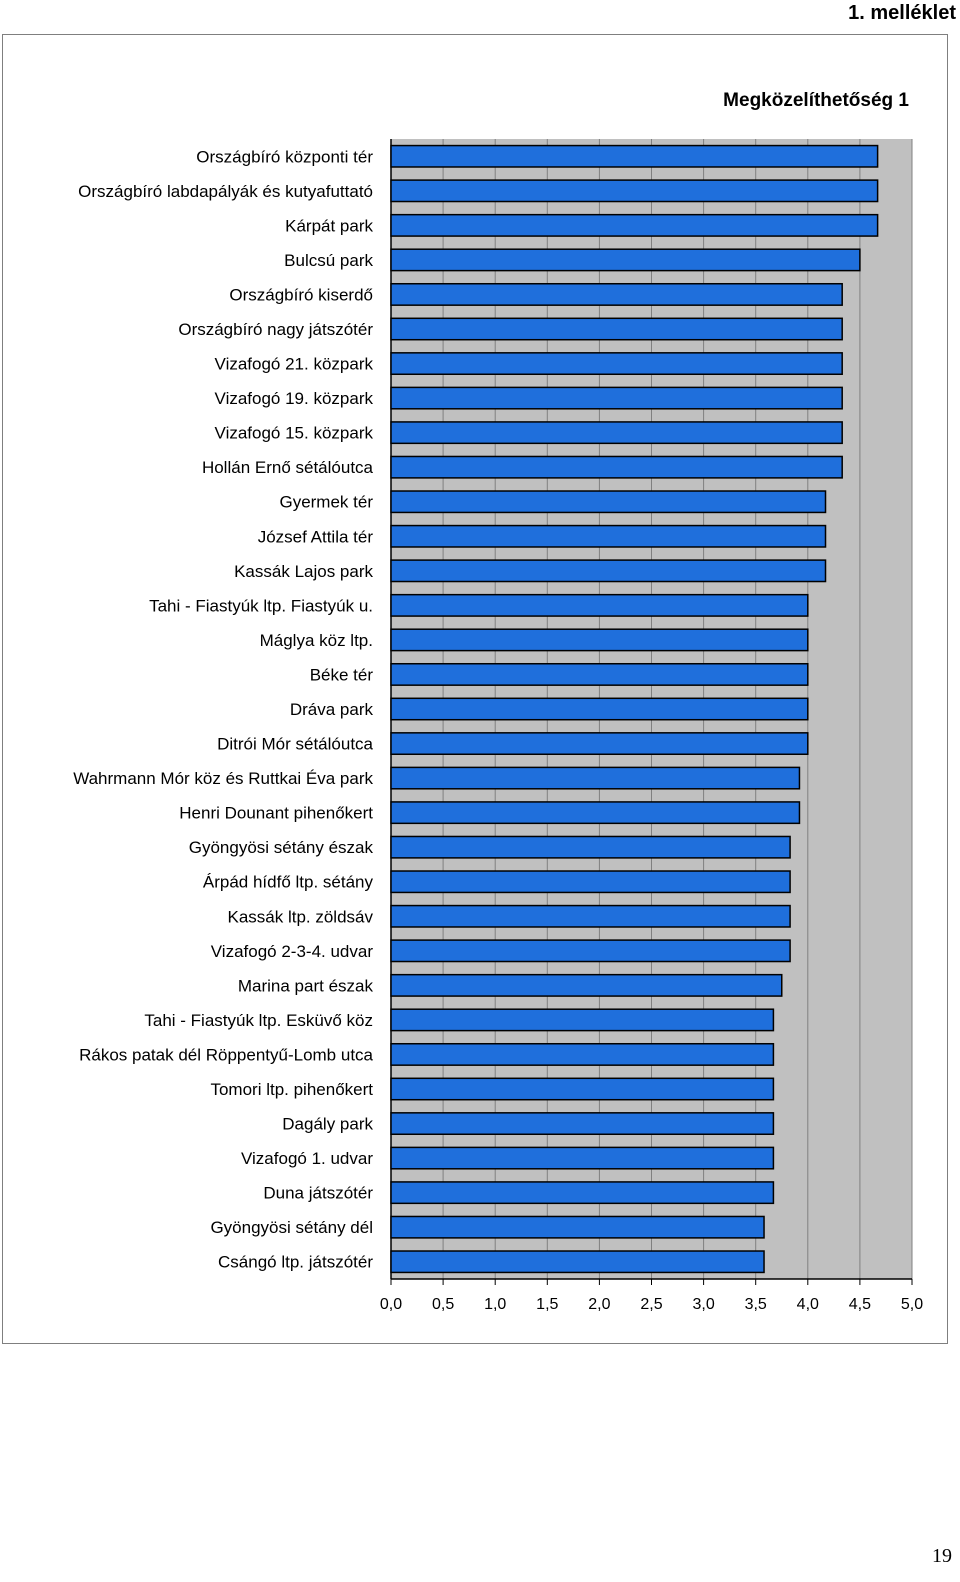 This screenshot has width=960, height=1582. I want to click on page-number: 19, so click(942, 1556).